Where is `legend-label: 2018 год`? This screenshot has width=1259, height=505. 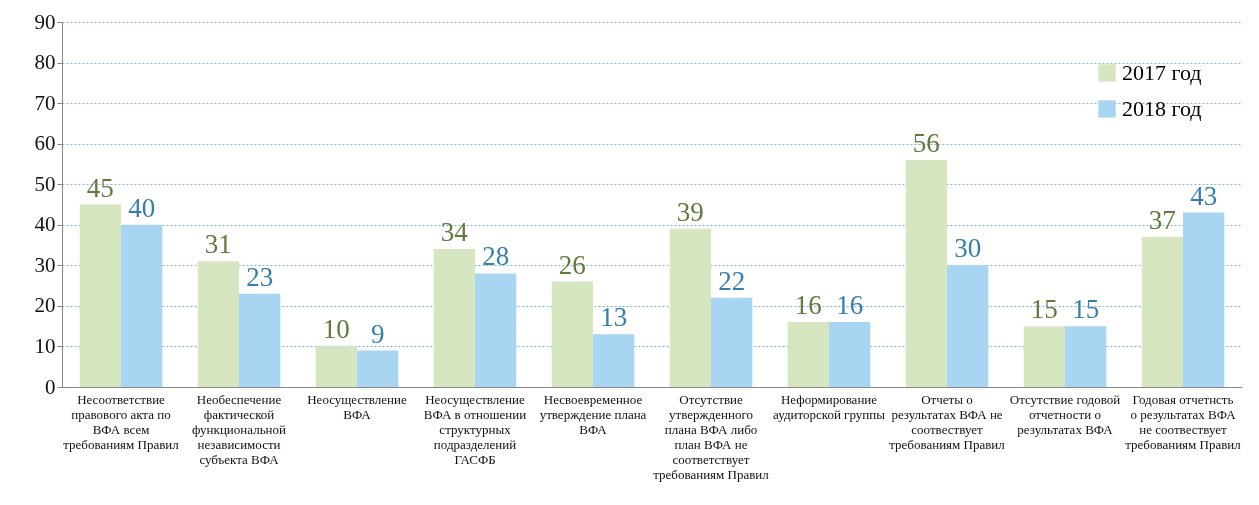
legend-label: 2018 год is located at coordinates (1162, 108).